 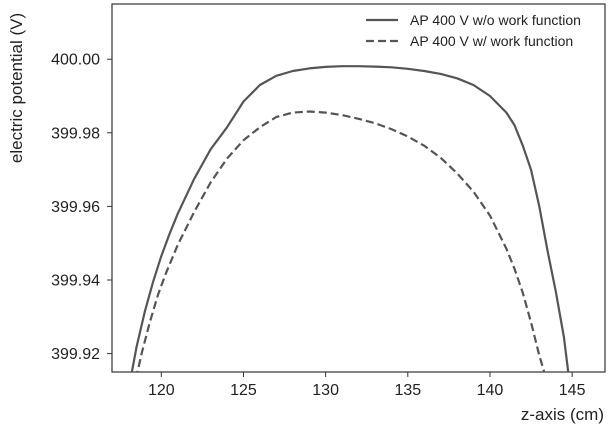 I want to click on x-axis-label: z-axis (cm), so click(x=562, y=414).